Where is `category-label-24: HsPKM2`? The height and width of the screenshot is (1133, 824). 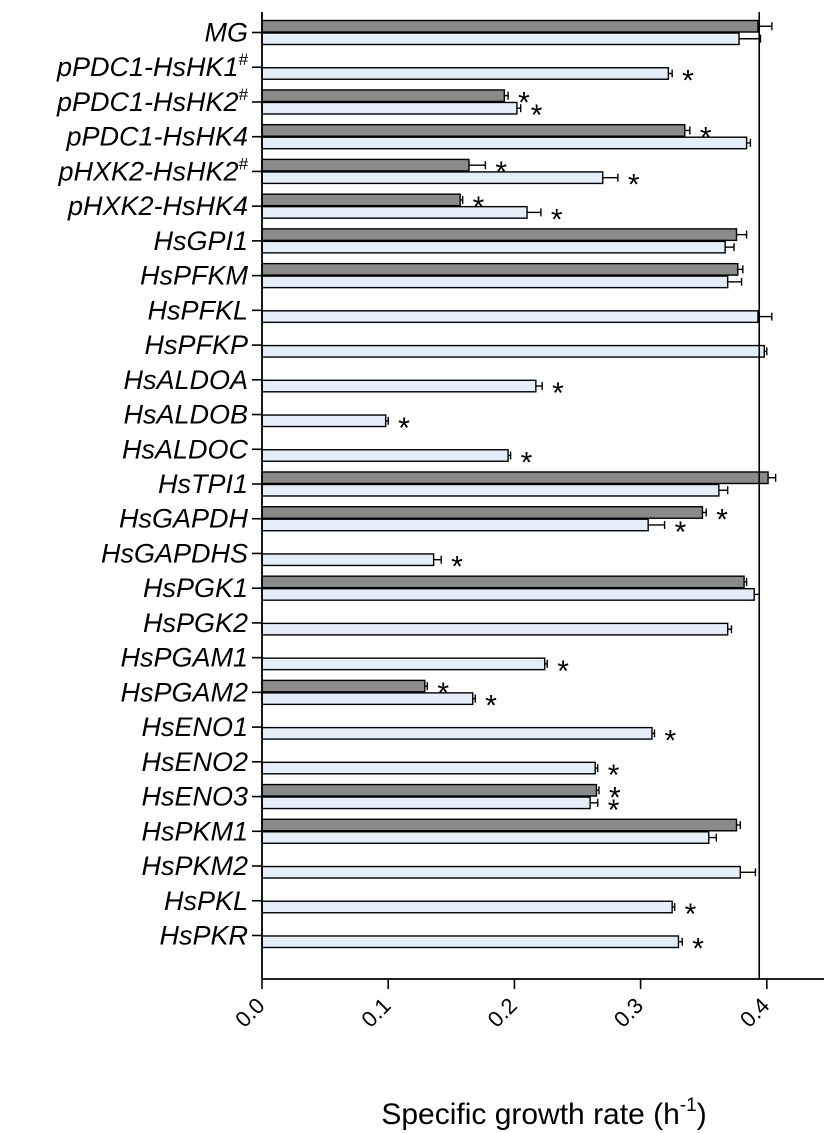
category-label-24: HsPKM2 is located at coordinates (194, 866).